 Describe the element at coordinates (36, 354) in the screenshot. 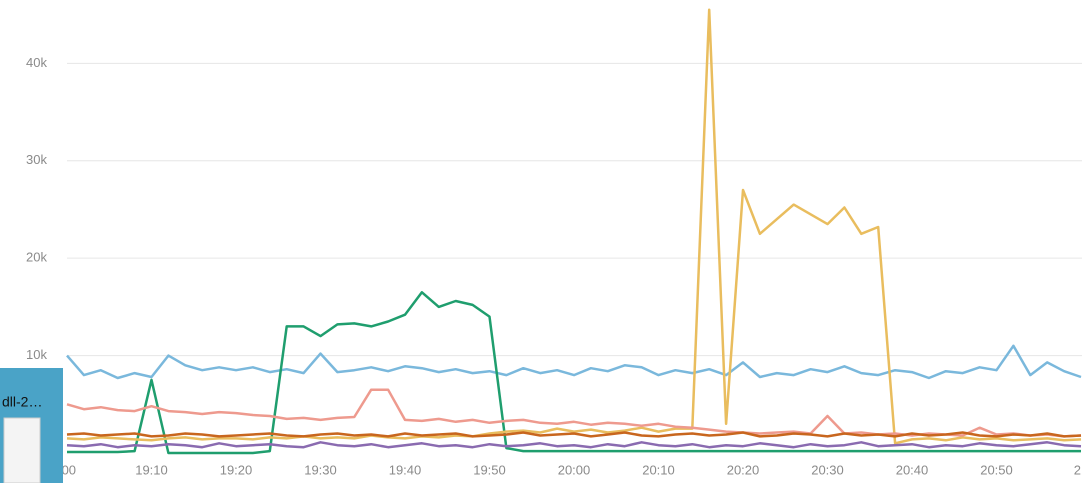

I see `y-tick-label: 10k` at that location.